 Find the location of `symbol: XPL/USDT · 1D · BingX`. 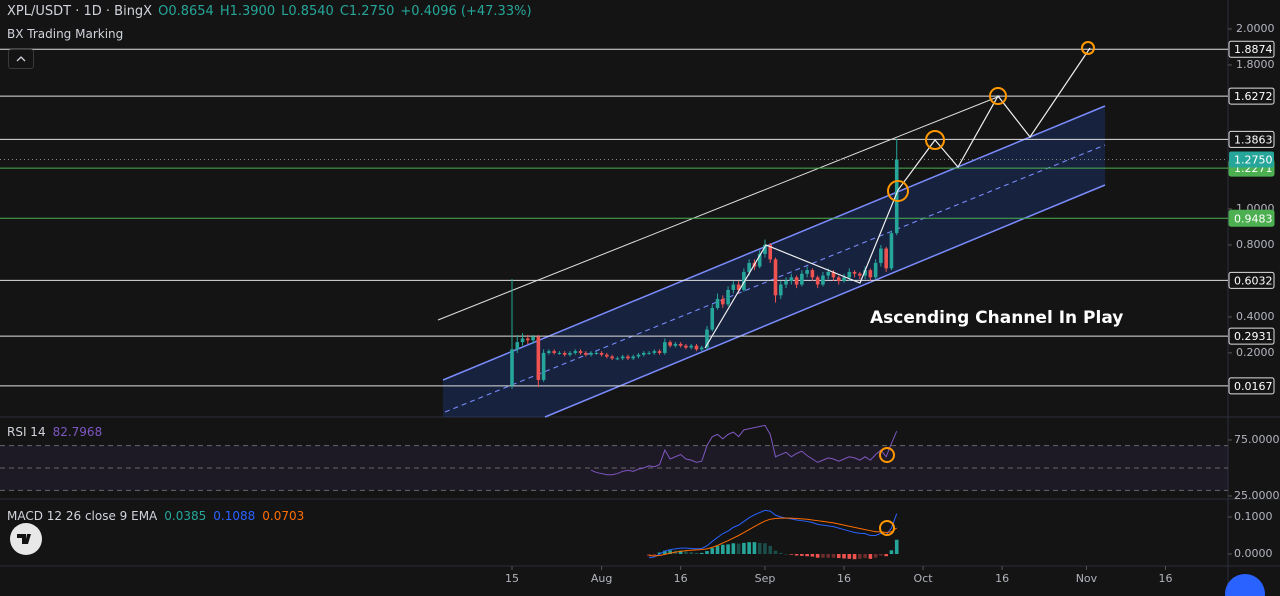

symbol: XPL/USDT · 1D · BingX is located at coordinates (80, 11).